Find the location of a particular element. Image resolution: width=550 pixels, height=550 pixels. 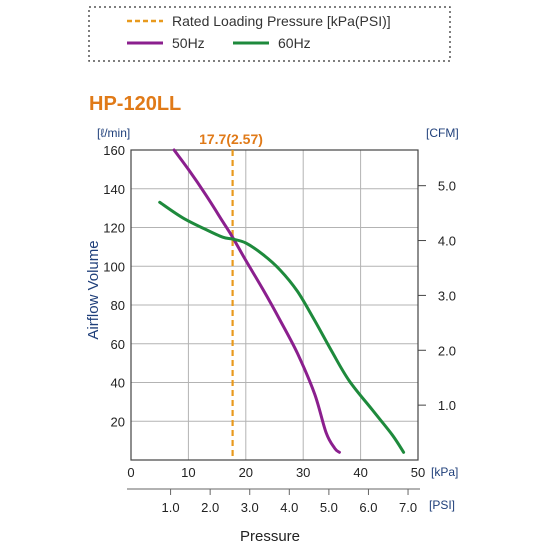

chart-title: HP-120LL is located at coordinates (135, 104).